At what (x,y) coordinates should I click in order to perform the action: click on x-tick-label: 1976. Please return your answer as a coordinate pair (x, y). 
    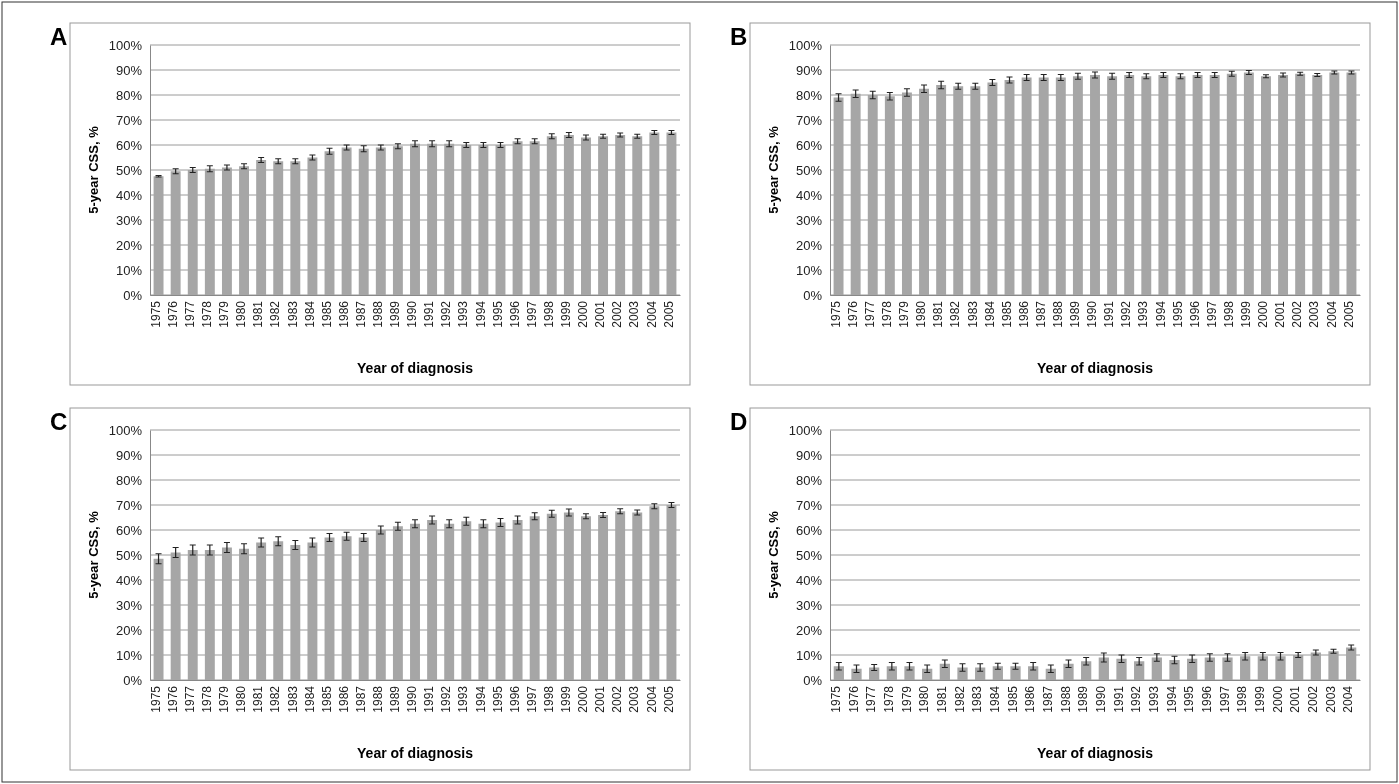
    Looking at the image, I should click on (172, 699).